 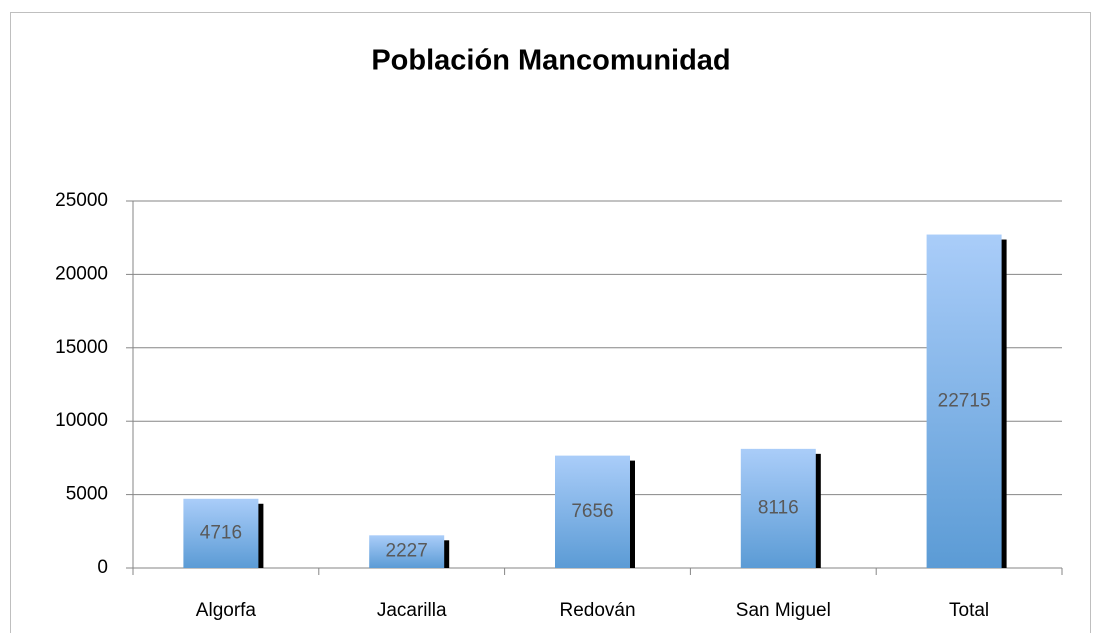 I want to click on y-tick-label: 15000, so click(x=81, y=347).